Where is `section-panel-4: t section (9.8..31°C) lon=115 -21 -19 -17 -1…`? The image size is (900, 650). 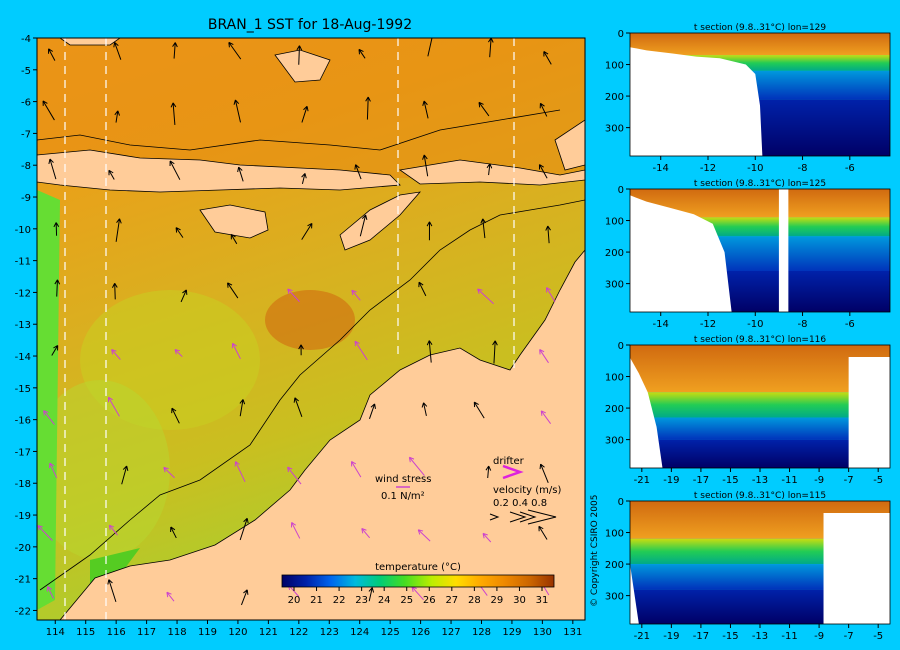
section-panel-4: t section (9.8..31°C) lon=115 -21 -19 -17 -1… is located at coordinates (748, 566).